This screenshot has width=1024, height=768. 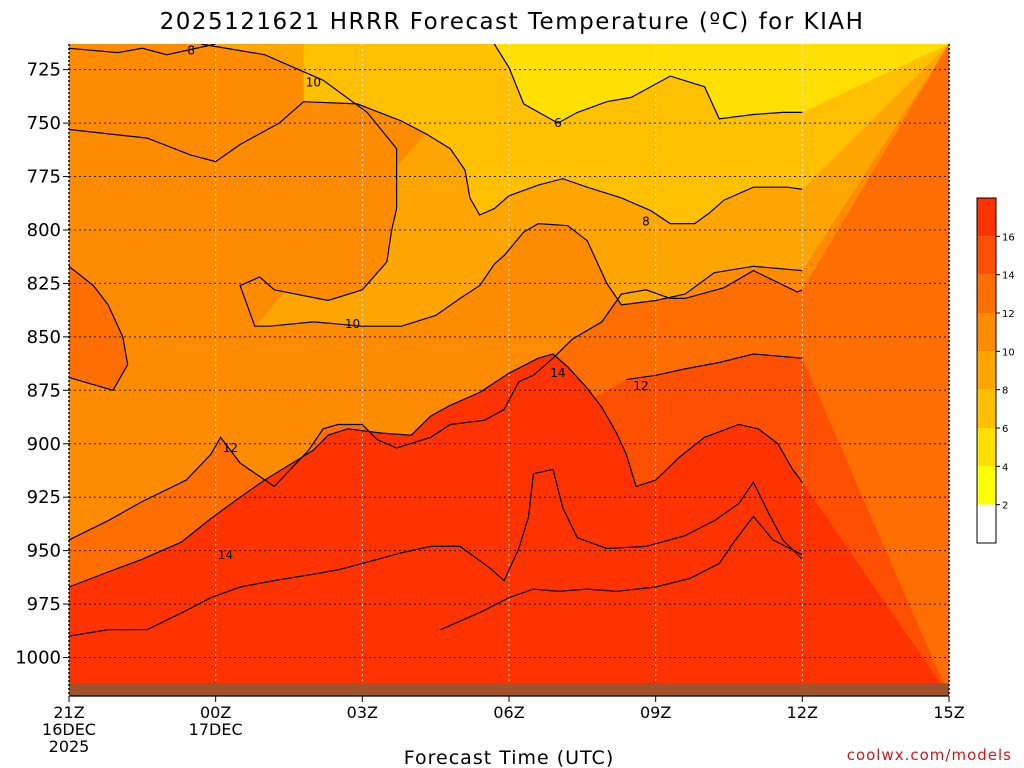 I want to click on ground-surface, so click(x=509, y=689).